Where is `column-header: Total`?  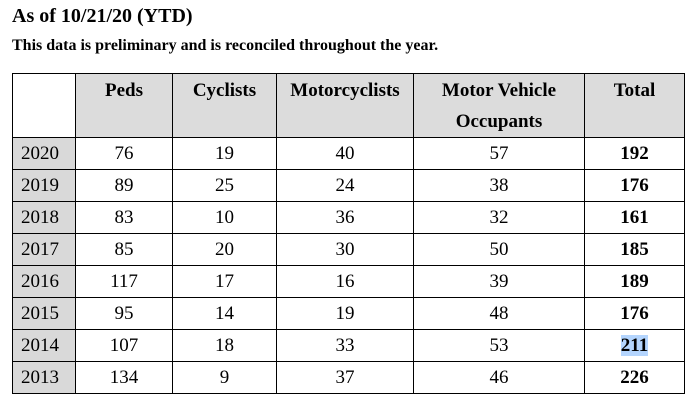
column-header: Total is located at coordinates (634, 105).